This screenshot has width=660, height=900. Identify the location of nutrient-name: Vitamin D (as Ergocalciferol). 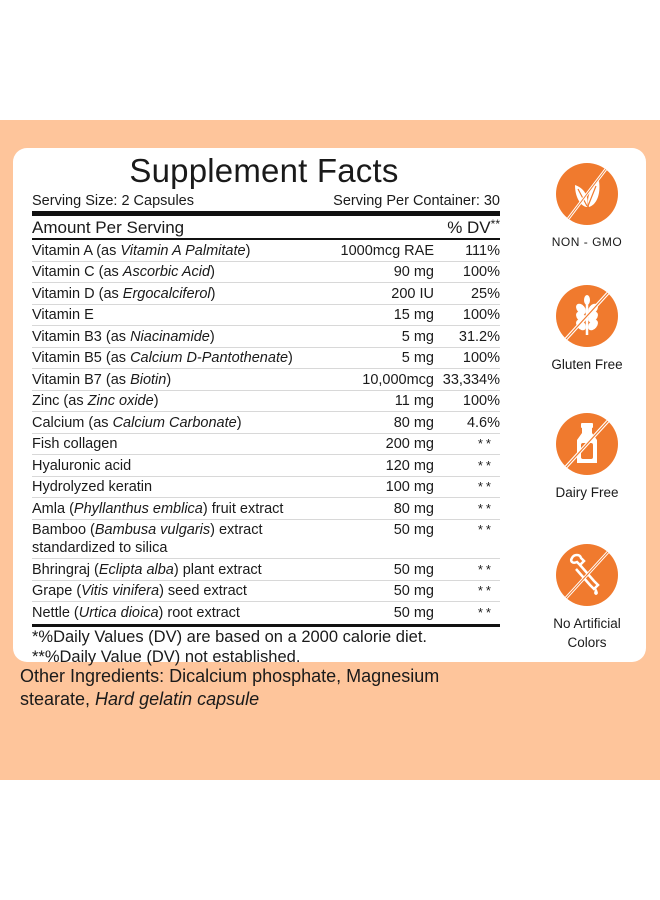
(124, 293).